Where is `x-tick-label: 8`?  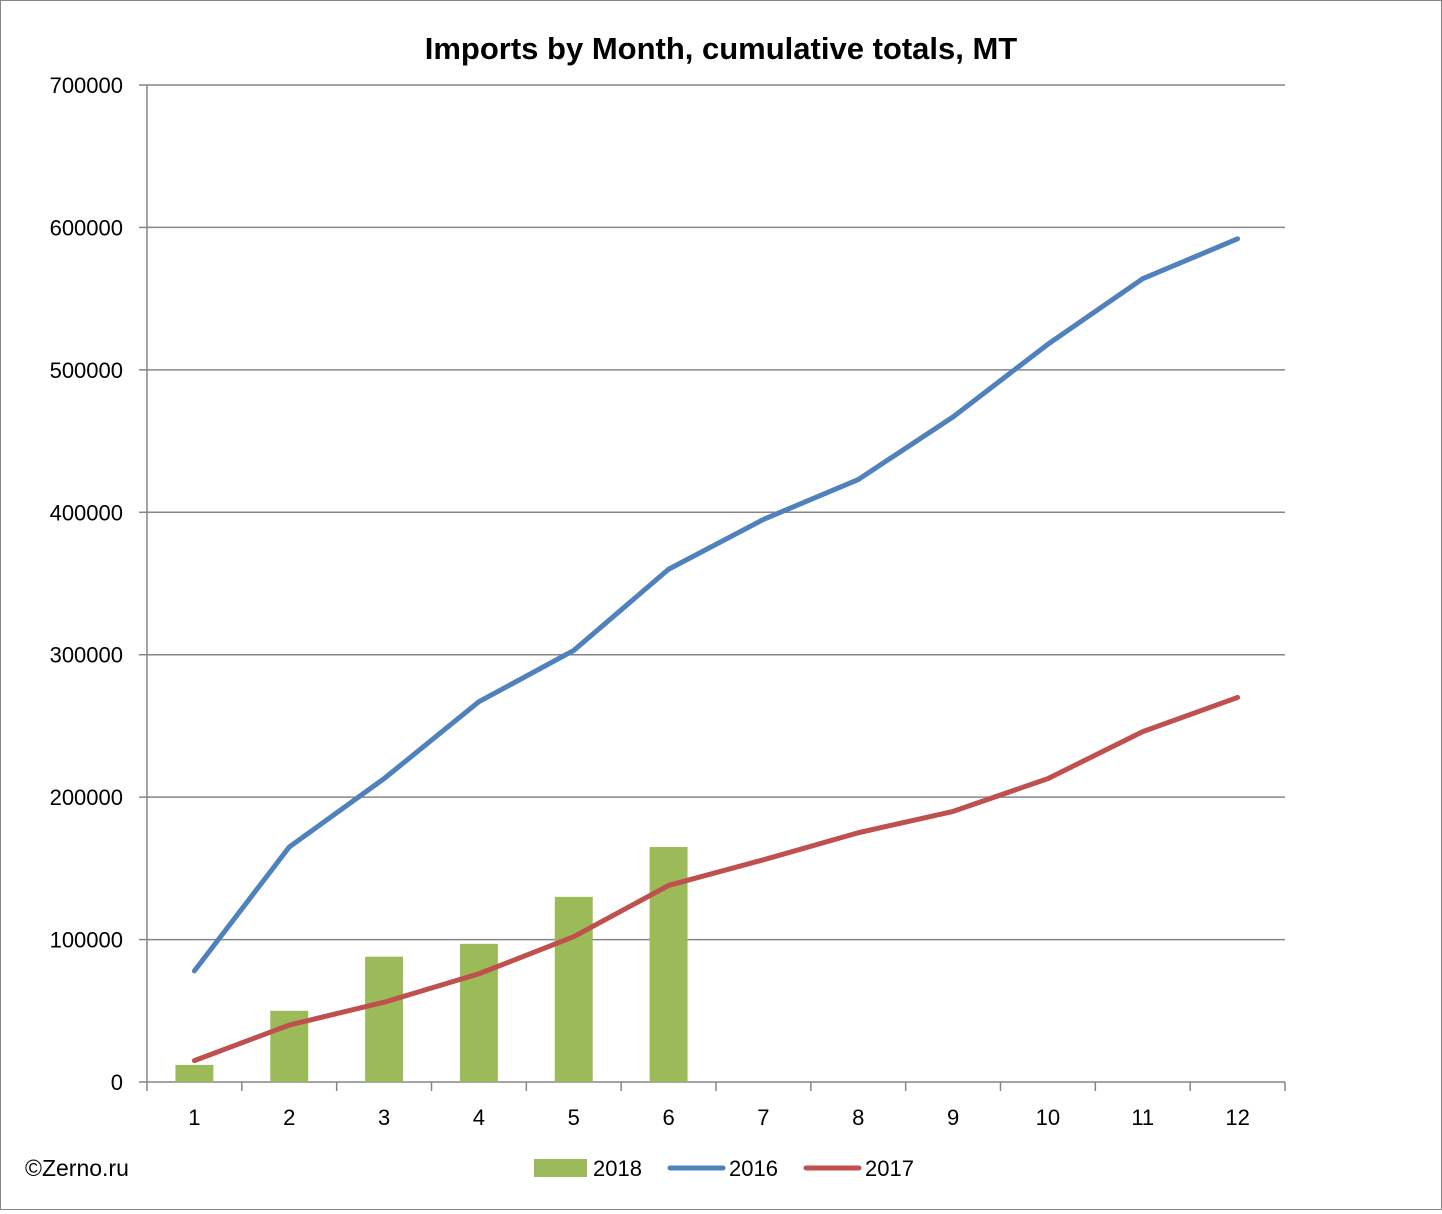
x-tick-label: 8 is located at coordinates (858, 1117).